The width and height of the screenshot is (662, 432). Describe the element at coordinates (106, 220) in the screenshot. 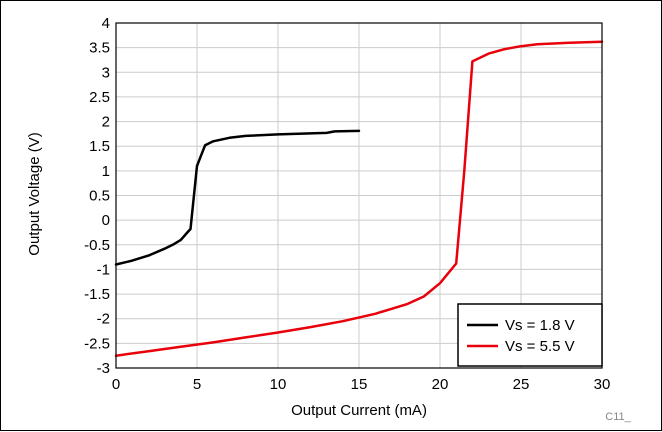

I see `y-tick-label: 0` at that location.